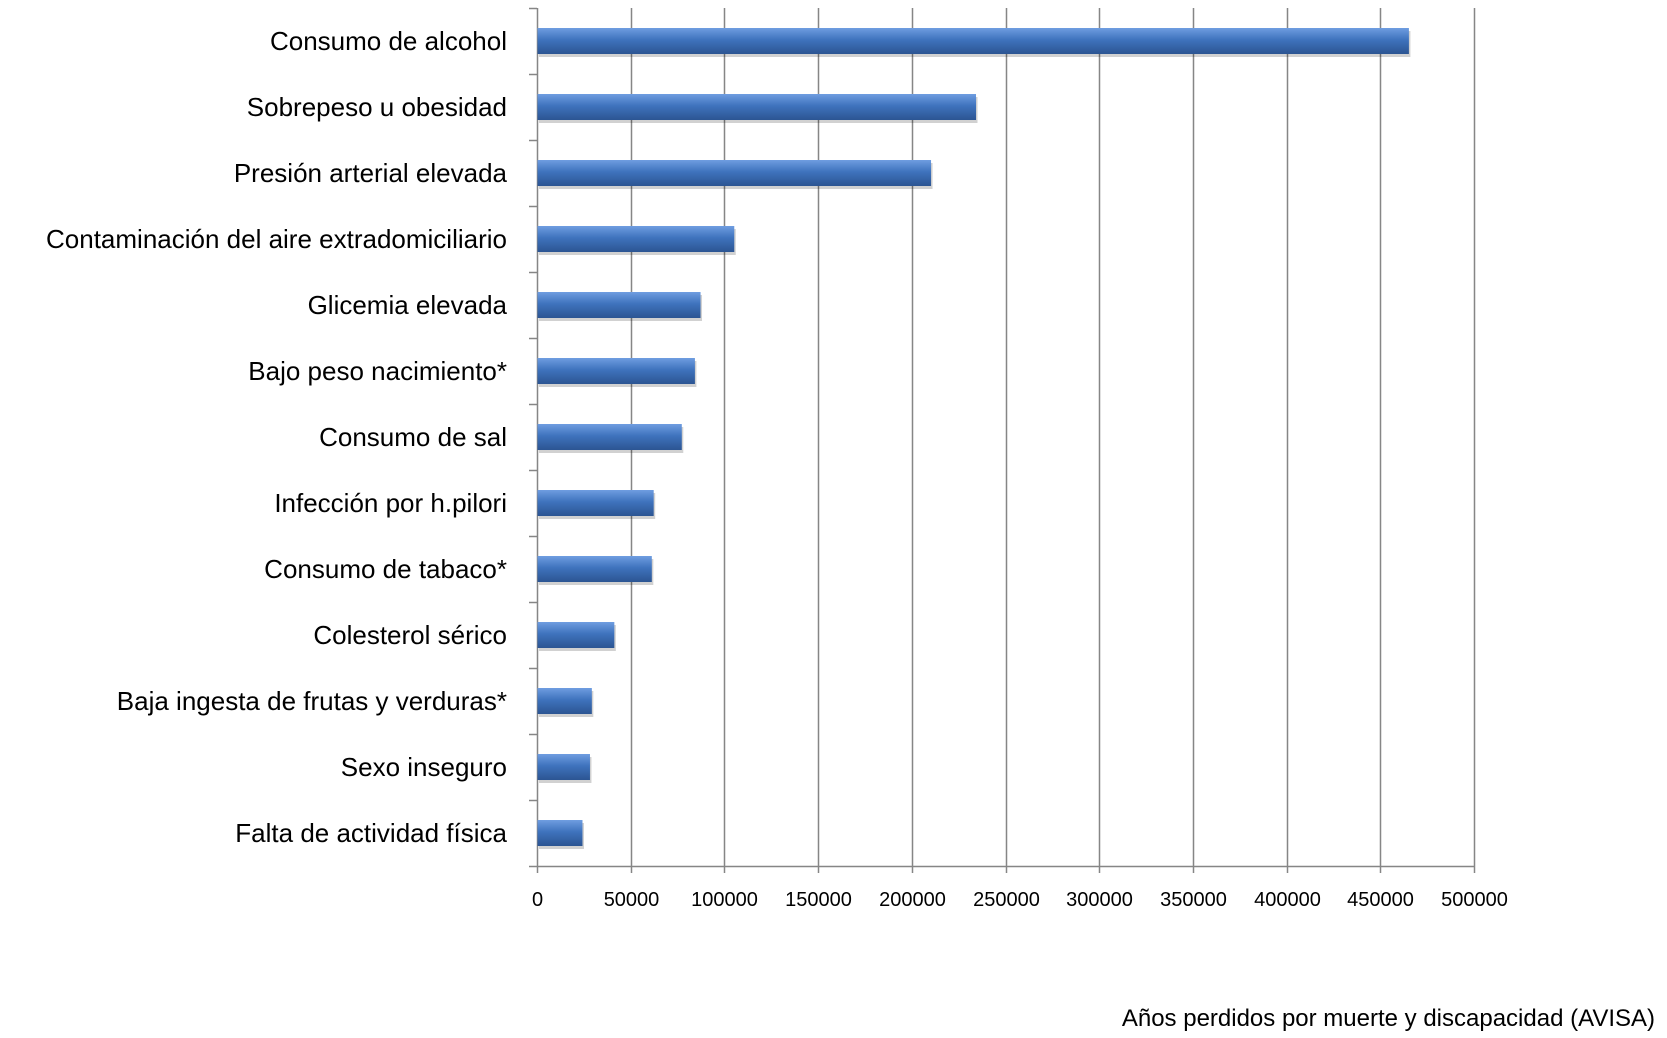 The image size is (1667, 1038). Describe the element at coordinates (1287, 900) in the screenshot. I see `x-tick-label: 400000` at that location.